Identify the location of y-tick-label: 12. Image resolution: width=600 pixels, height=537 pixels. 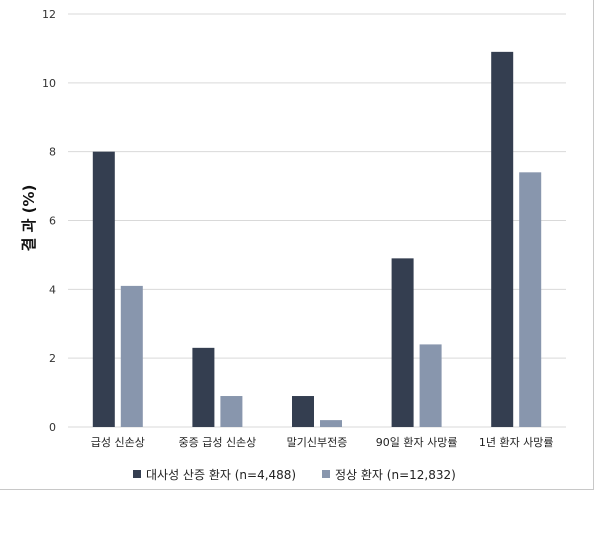
(49, 14).